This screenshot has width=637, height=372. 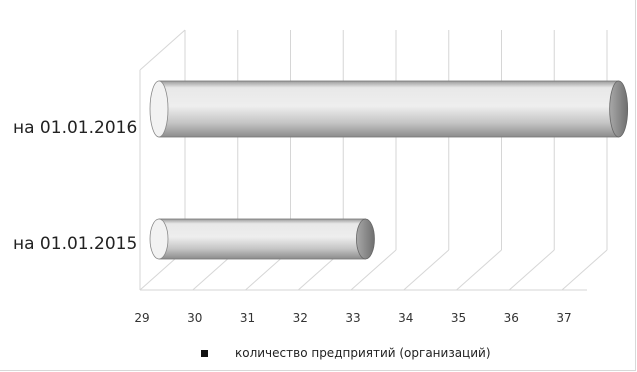 What do you see at coordinates (300, 318) in the screenshot?
I see `x-tick-label-32: 32` at bounding box center [300, 318].